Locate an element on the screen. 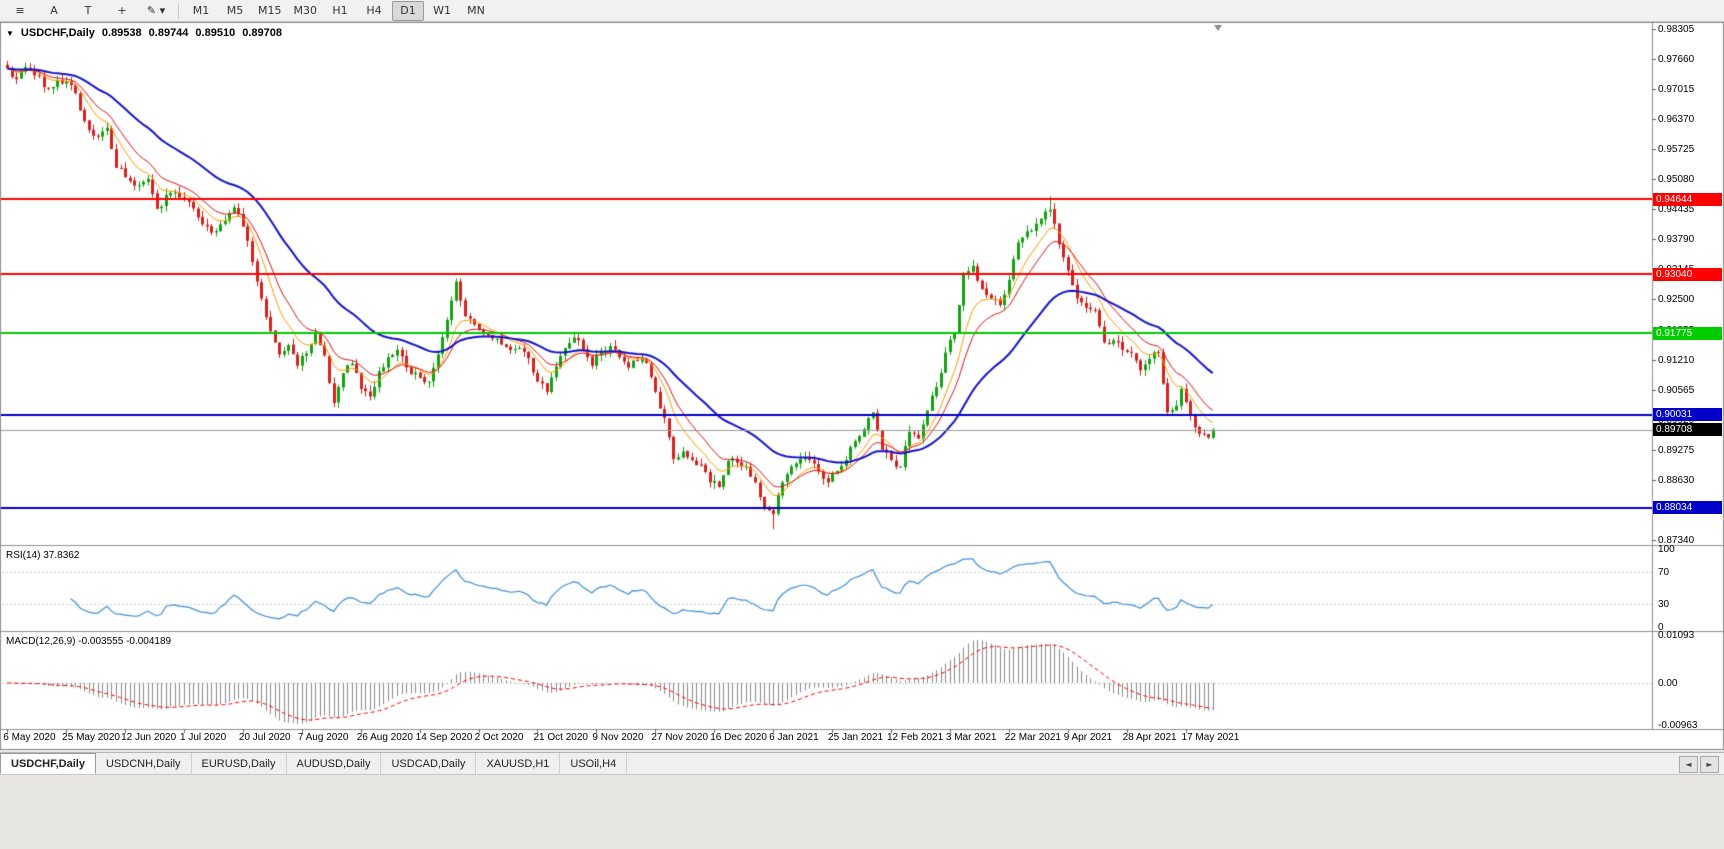 This screenshot has width=1724, height=849. date-tick-label: 27 Nov 2020 is located at coordinates (680, 737).